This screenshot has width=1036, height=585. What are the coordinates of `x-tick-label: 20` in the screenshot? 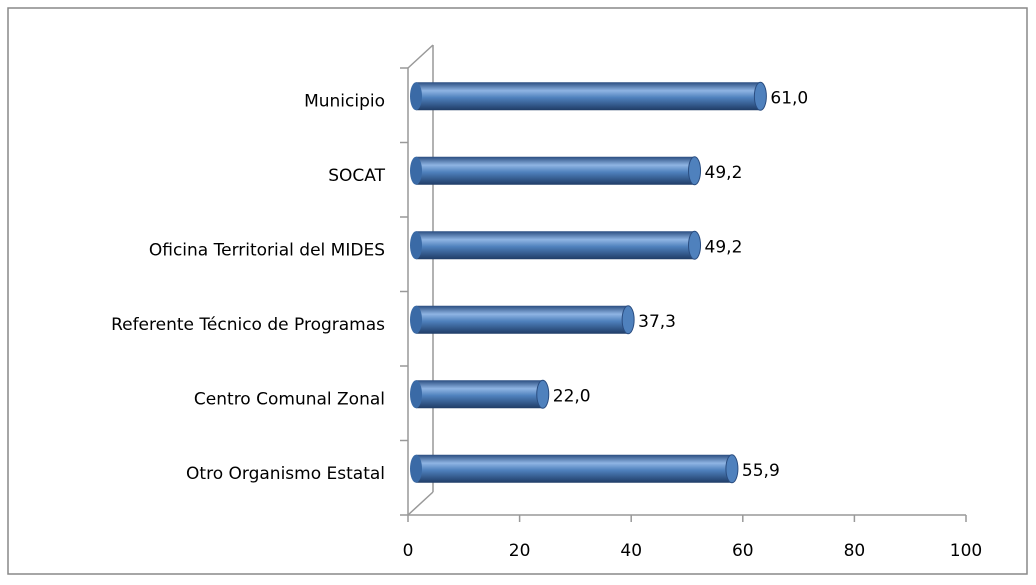 It's located at (520, 551).